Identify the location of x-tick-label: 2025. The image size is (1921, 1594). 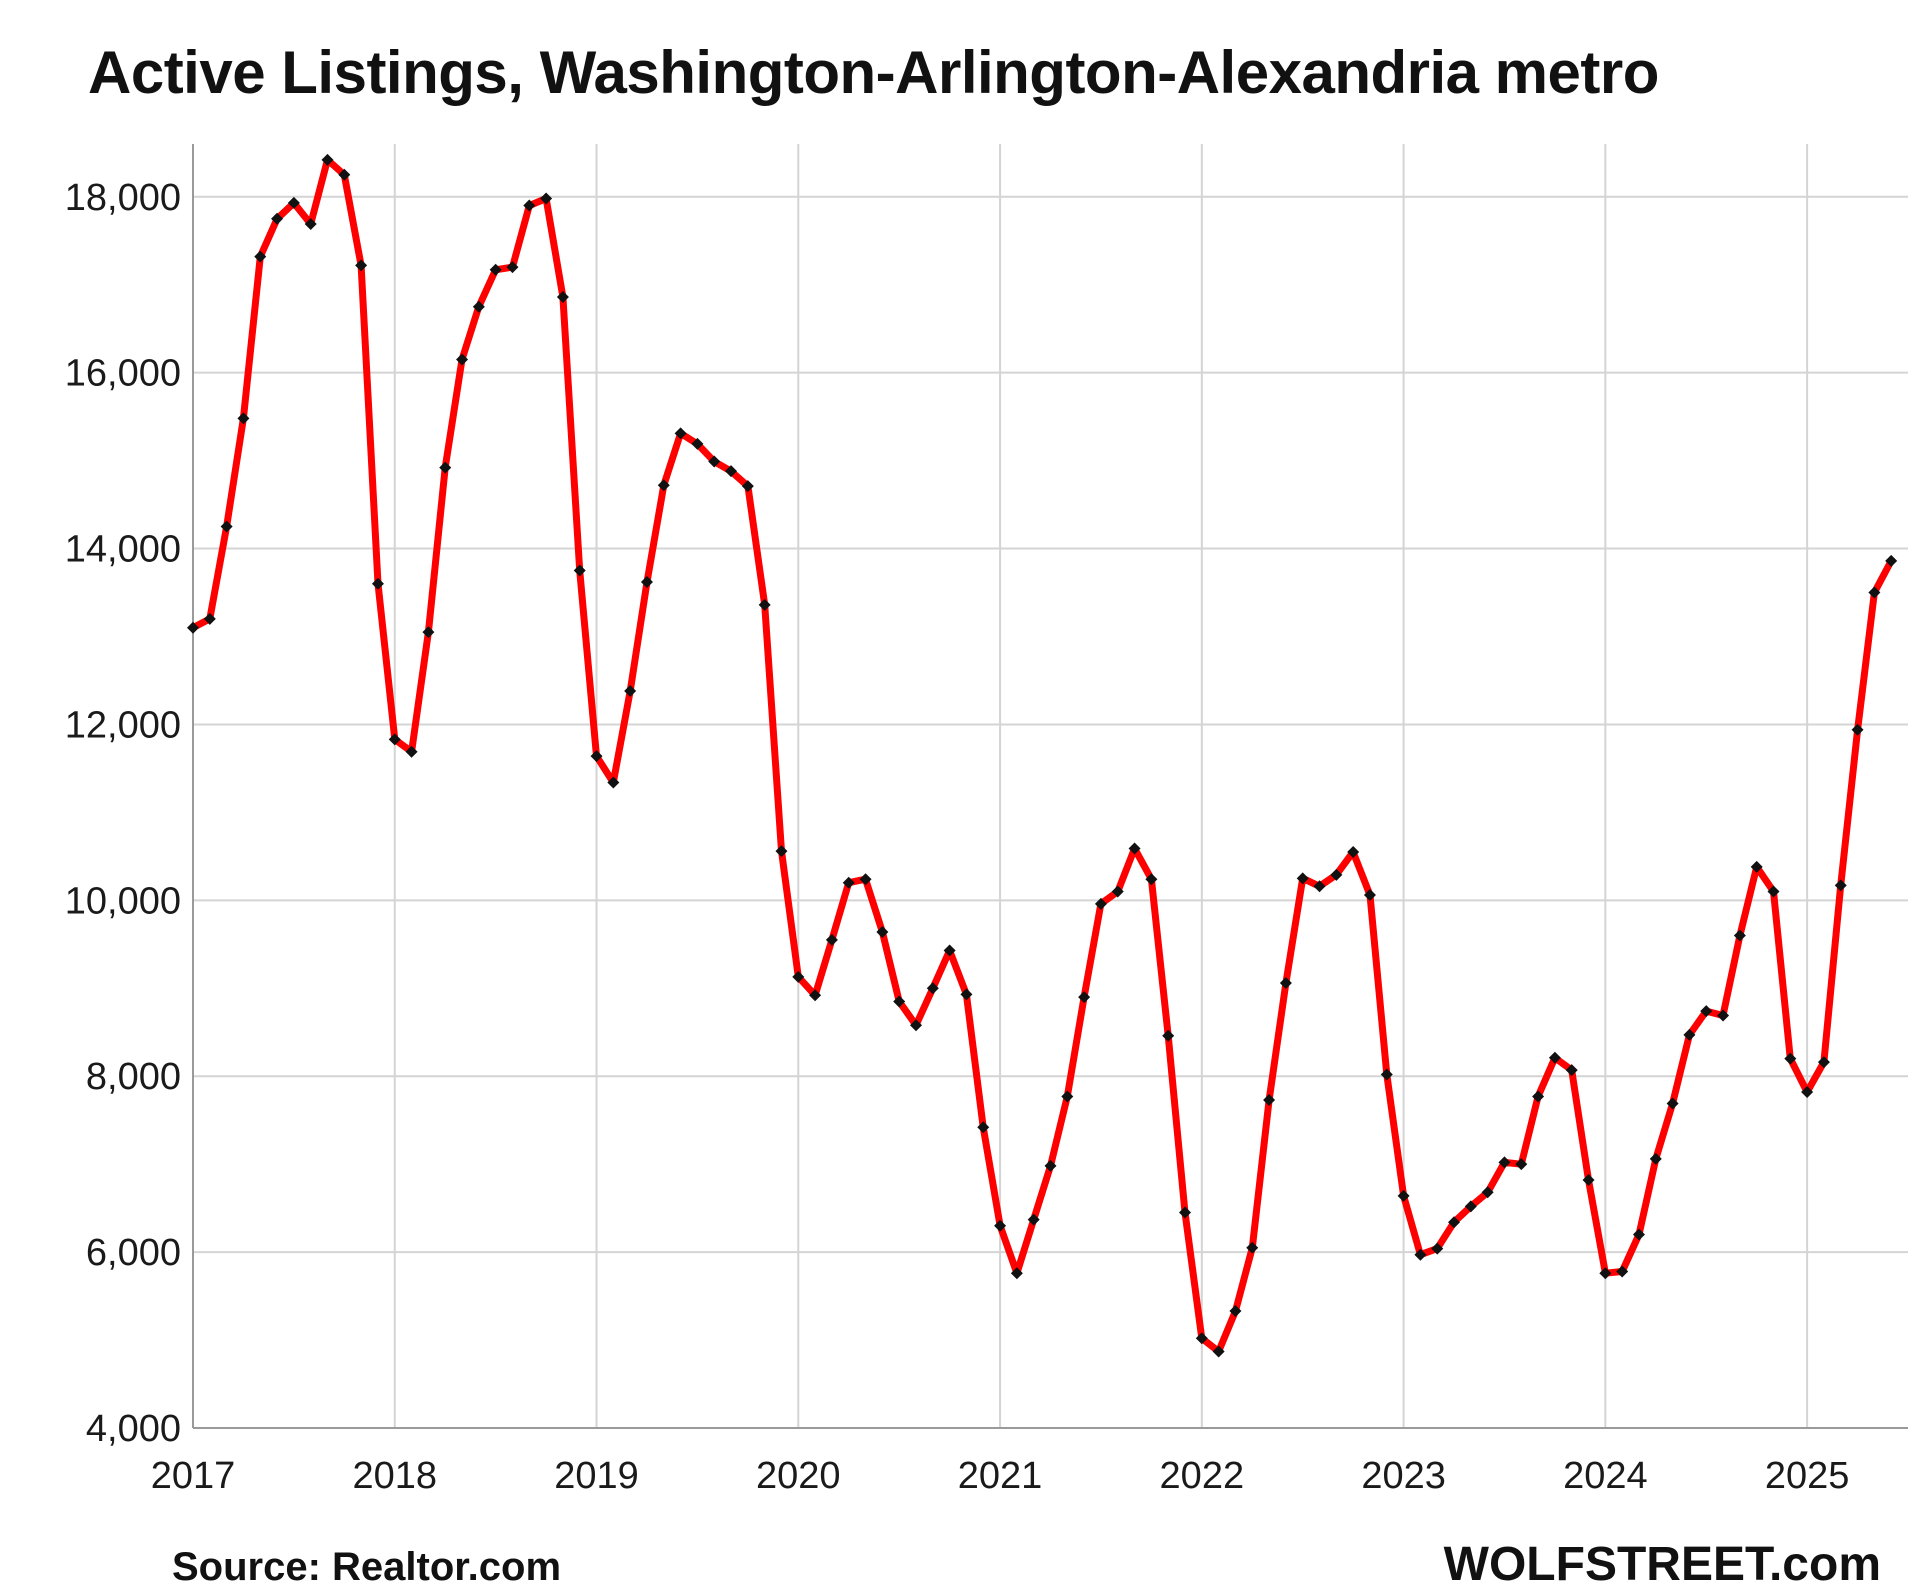
(1807, 1476).